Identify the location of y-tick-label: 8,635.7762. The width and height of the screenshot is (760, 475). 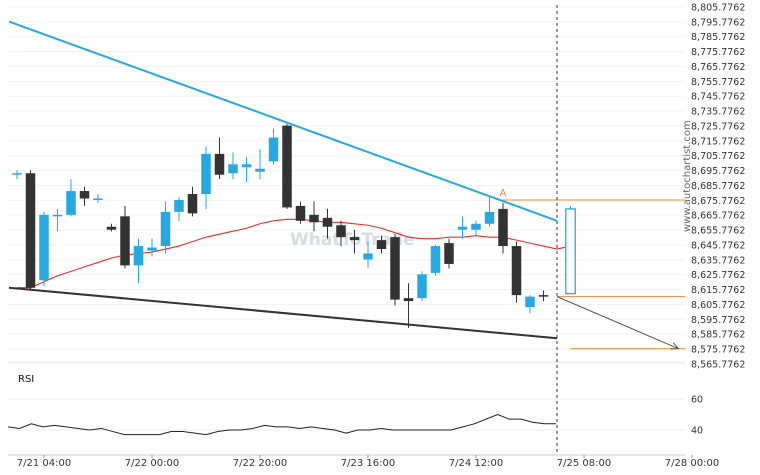
(718, 260).